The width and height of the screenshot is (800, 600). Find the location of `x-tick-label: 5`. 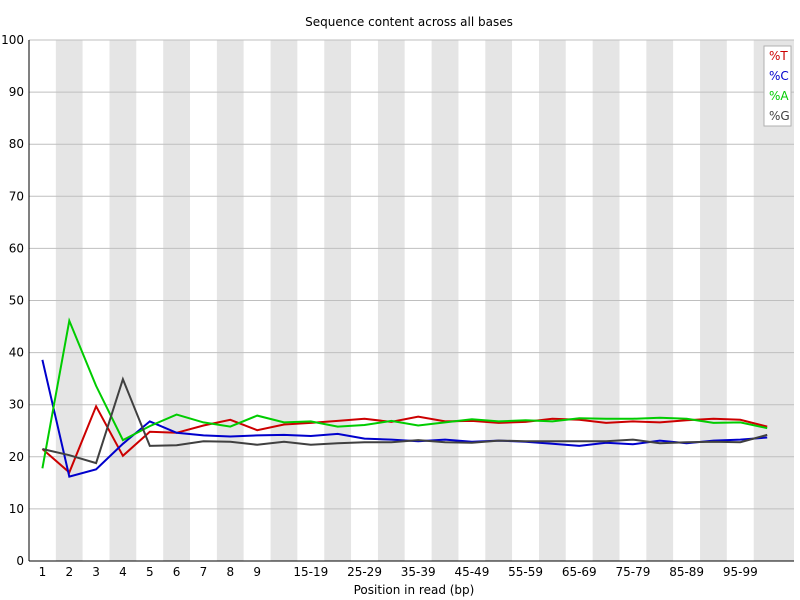

x-tick-label: 5 is located at coordinates (150, 572).